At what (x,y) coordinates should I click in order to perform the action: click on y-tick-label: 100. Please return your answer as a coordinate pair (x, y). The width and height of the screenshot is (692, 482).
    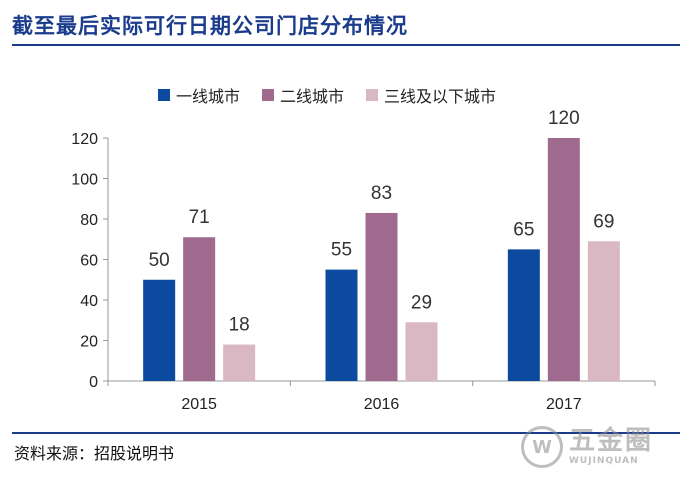
    Looking at the image, I should click on (84, 180).